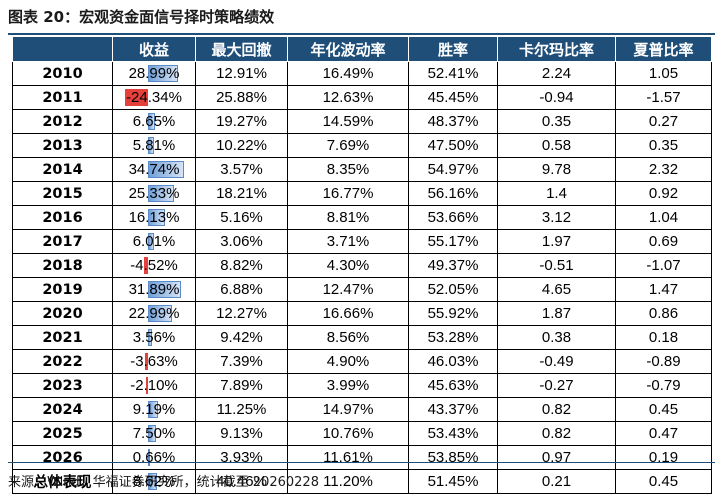  I want to click on table-row: 2020 22.99% 12.27% 16.66% 55.92% 1.87 0.86, so click(362, 313).